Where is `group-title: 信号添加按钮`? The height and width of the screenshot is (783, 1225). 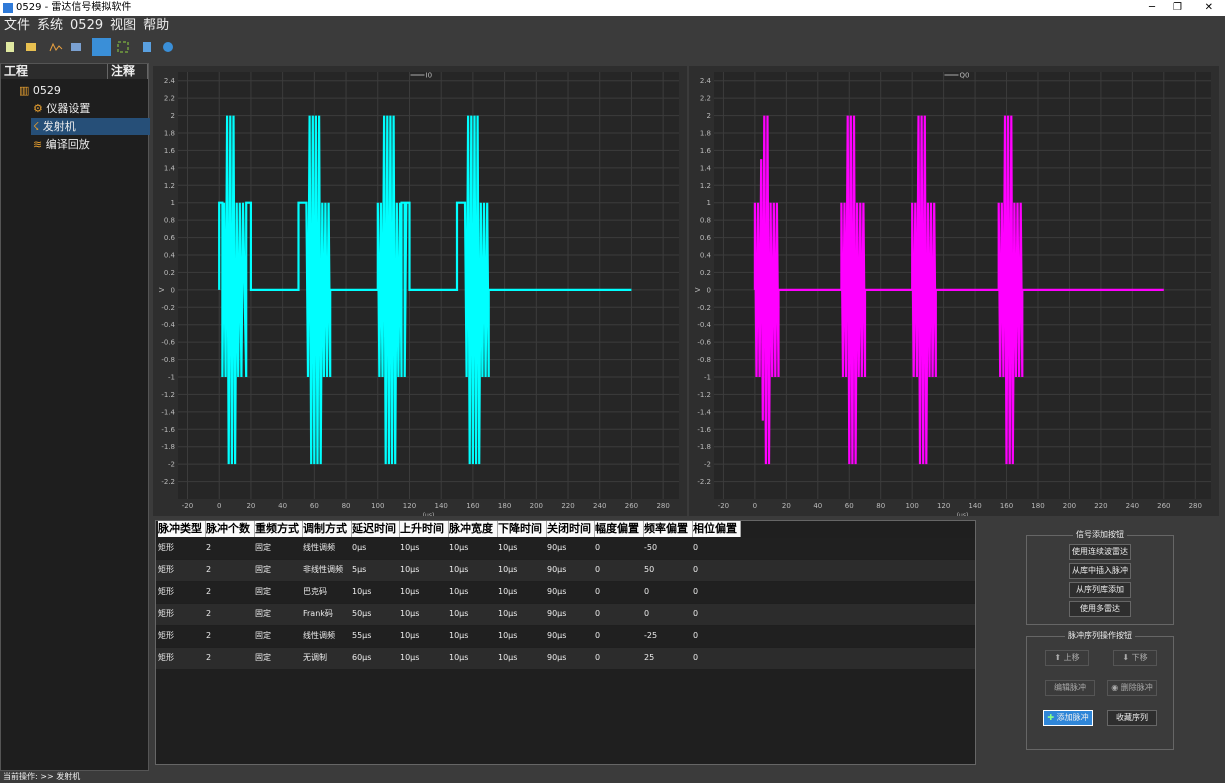 group-title: 信号添加按钮 is located at coordinates (1100, 534).